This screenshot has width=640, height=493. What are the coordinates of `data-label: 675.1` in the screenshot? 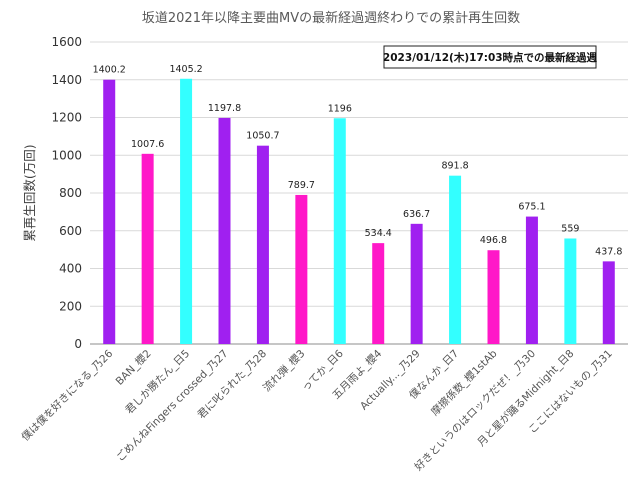 It's located at (531, 207).